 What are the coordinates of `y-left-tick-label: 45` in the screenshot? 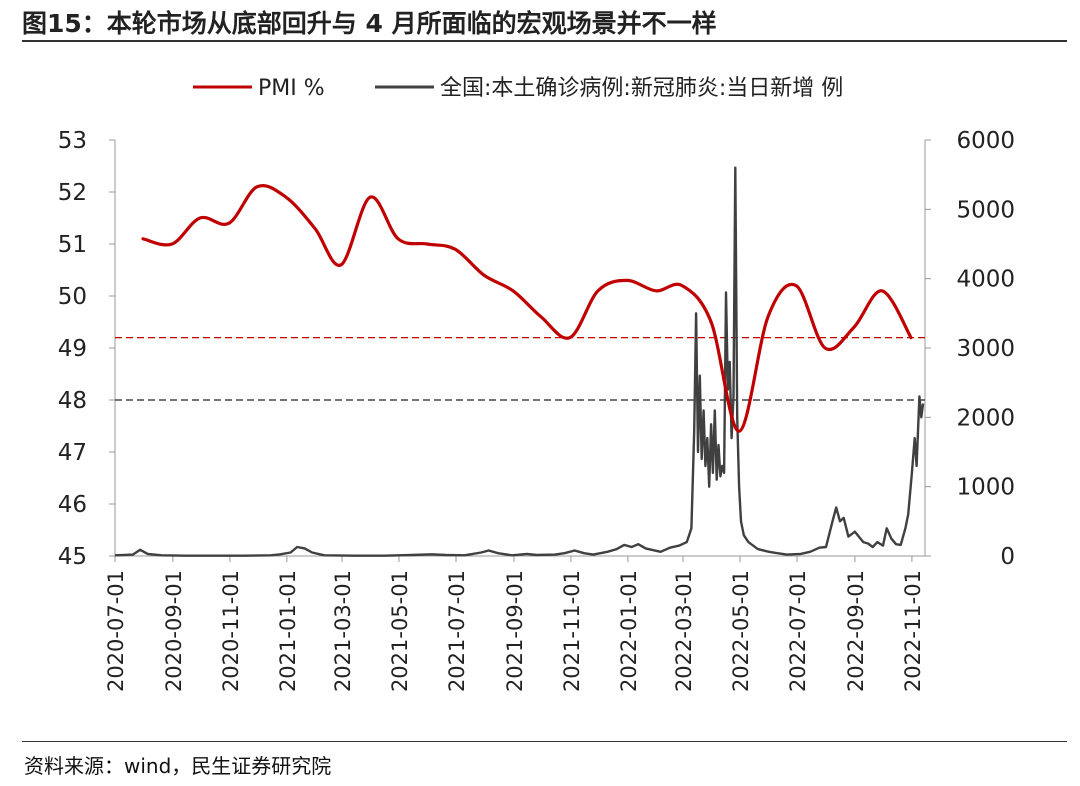 It's located at (72, 557).